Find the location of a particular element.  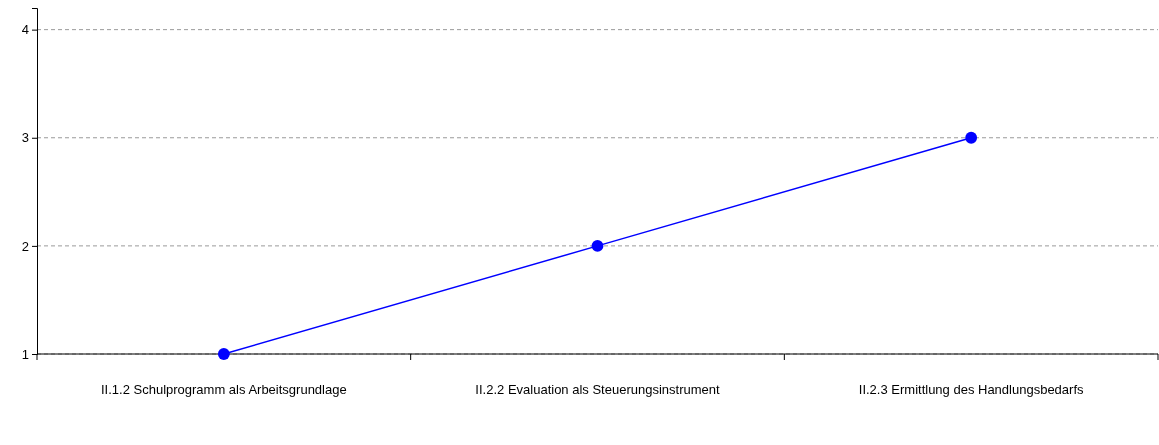

x-tick-label: II.2.3 Ermittlung des Handlungsbedarfs is located at coordinates (971, 389).